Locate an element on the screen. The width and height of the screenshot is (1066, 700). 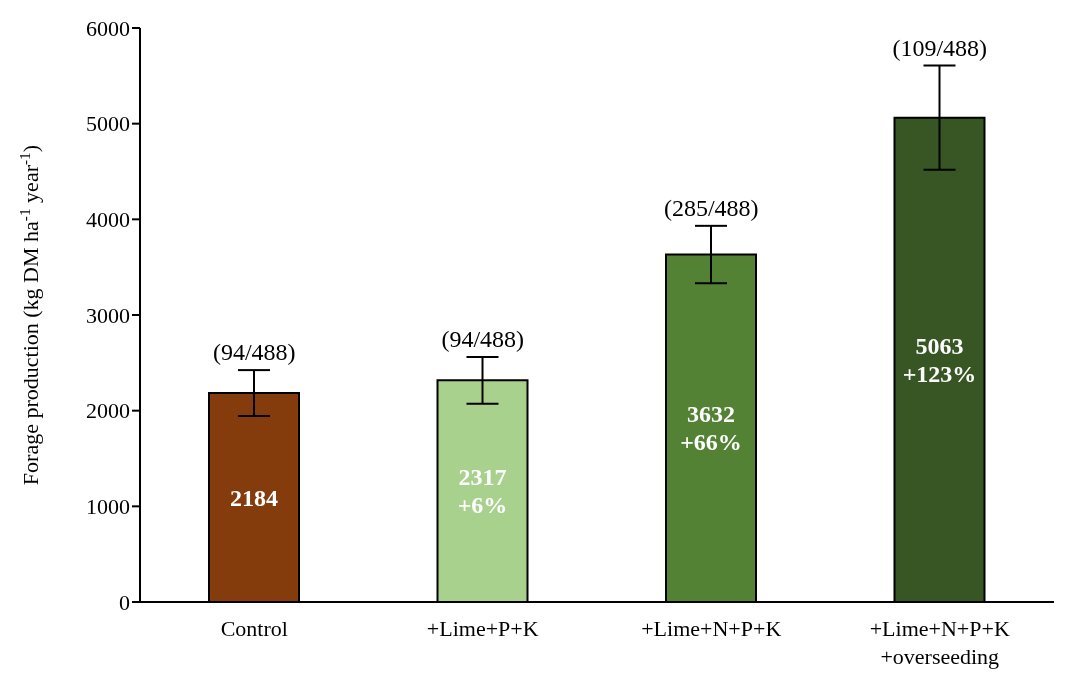
y-tick-label: 1000 is located at coordinates (108, 507).